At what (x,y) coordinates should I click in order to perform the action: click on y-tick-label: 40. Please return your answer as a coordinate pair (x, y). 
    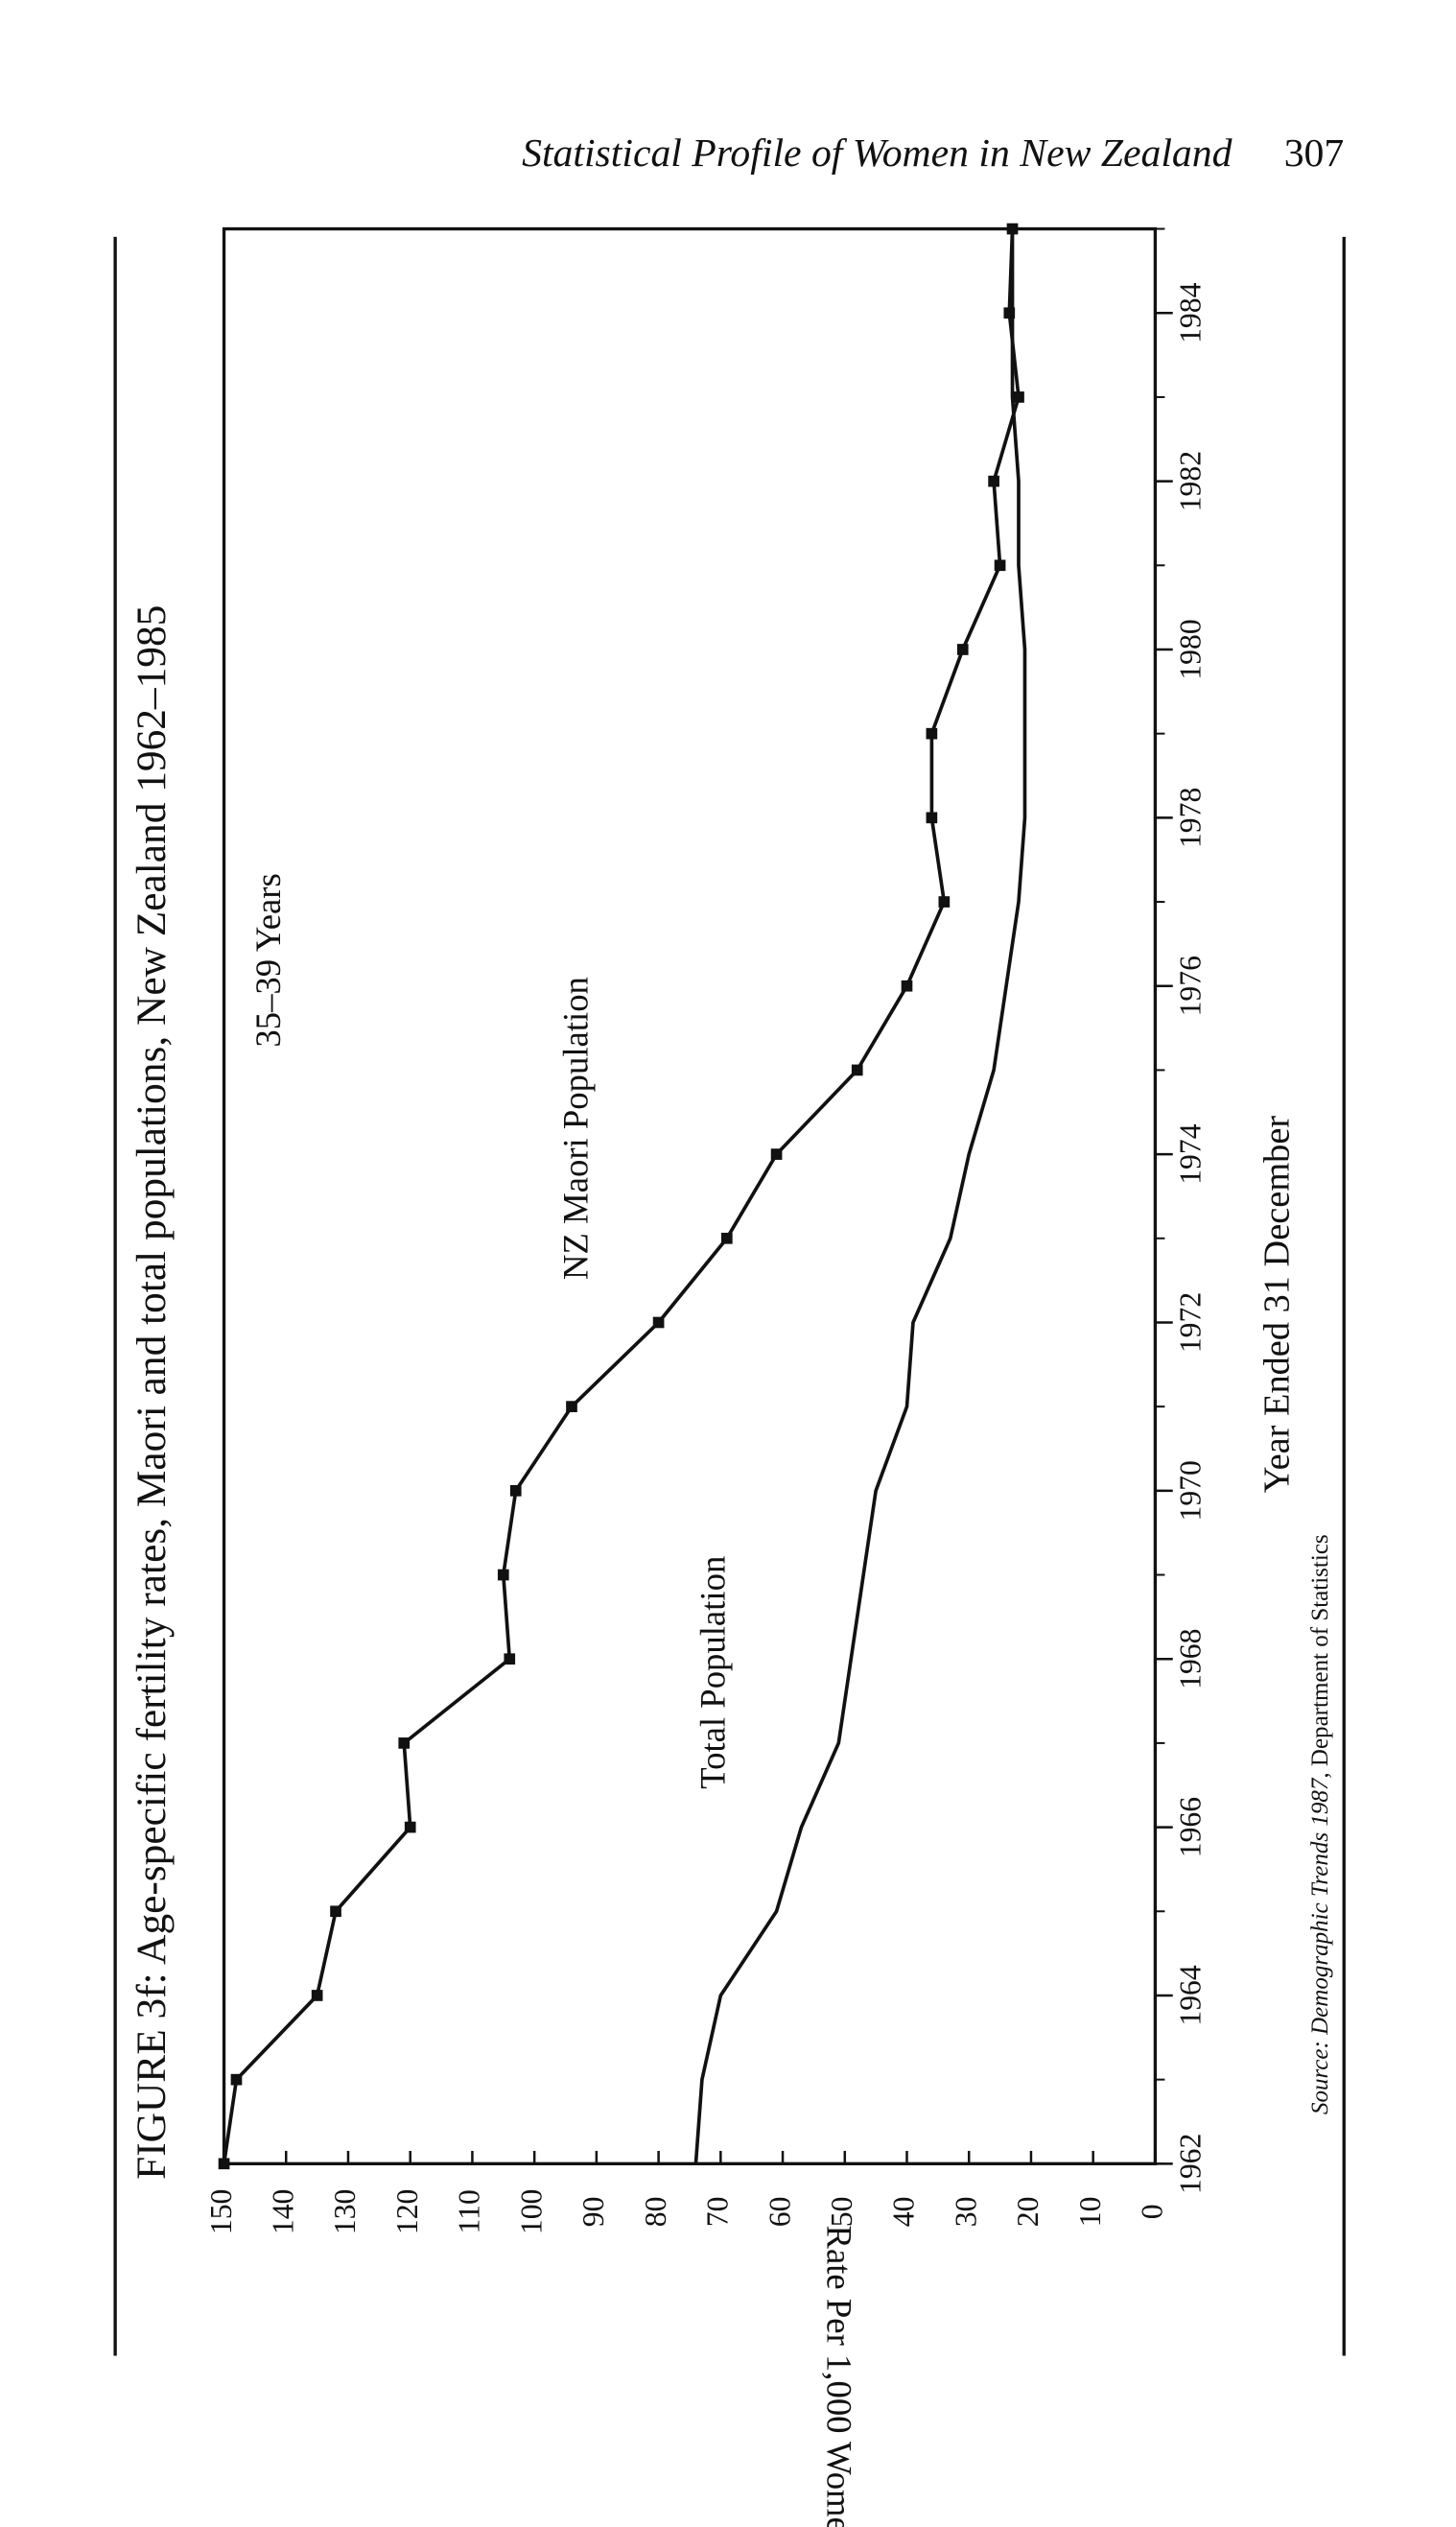
    Looking at the image, I should click on (904, 2212).